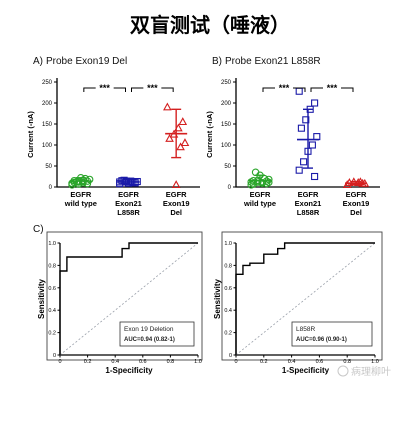 The height and width of the screenshot is (425, 420). Describe the element at coordinates (305, 329) in the screenshot. I see `legend-name: L858R` at that location.